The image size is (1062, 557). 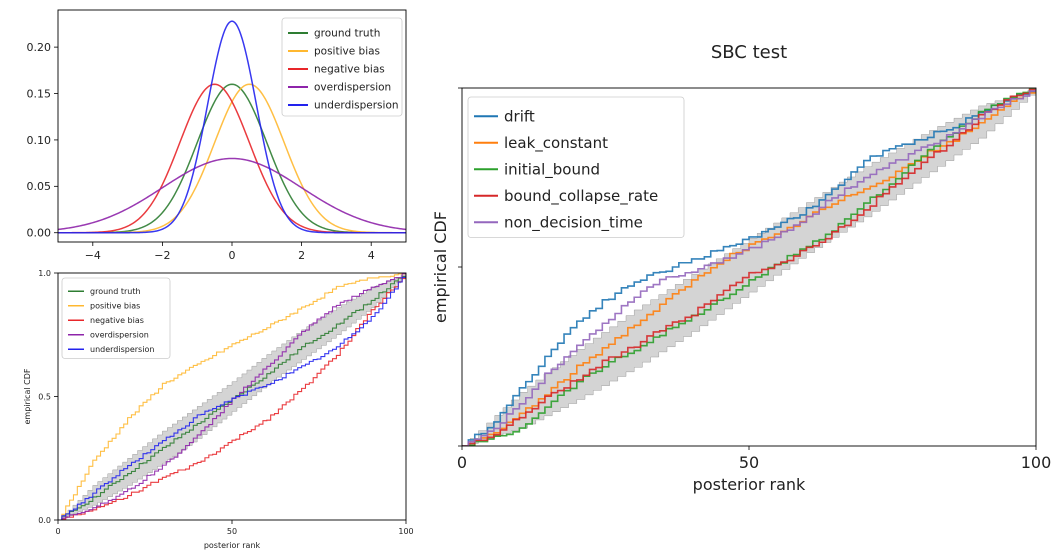 What do you see at coordinates (552, 170) in the screenshot?
I see `legend-label: initial_bound` at bounding box center [552, 170].